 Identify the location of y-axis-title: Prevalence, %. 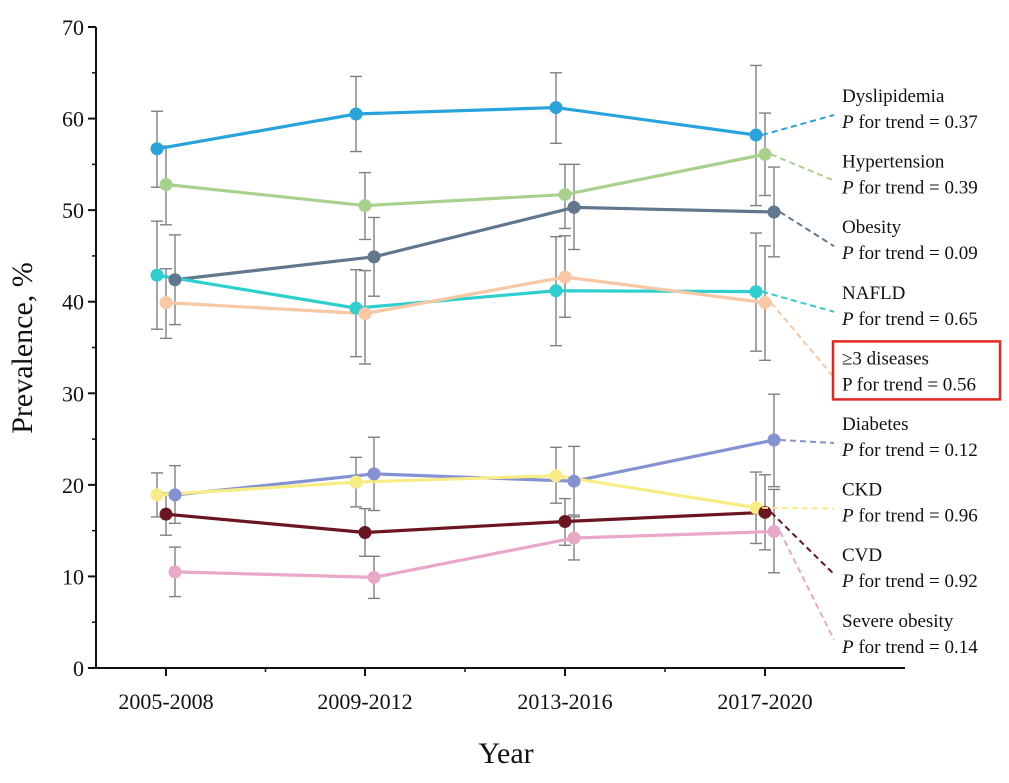
(22, 348).